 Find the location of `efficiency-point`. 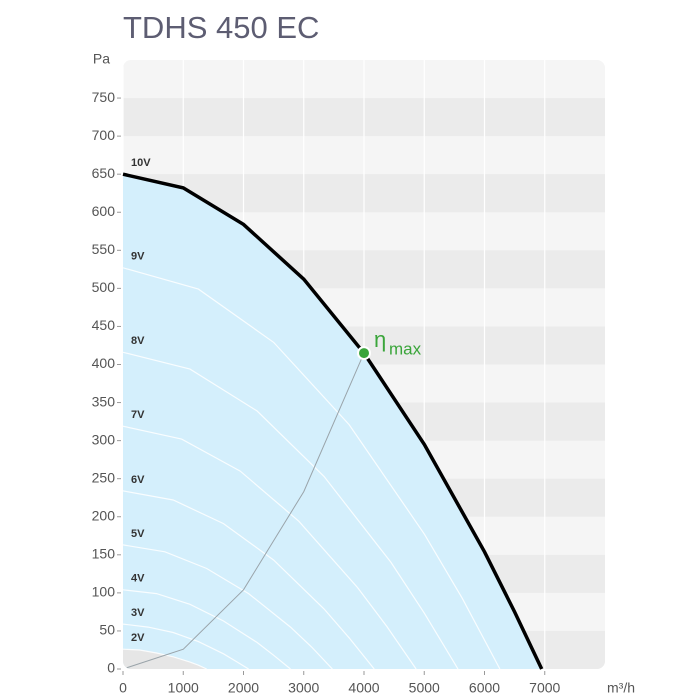

efficiency-point is located at coordinates (364, 353).